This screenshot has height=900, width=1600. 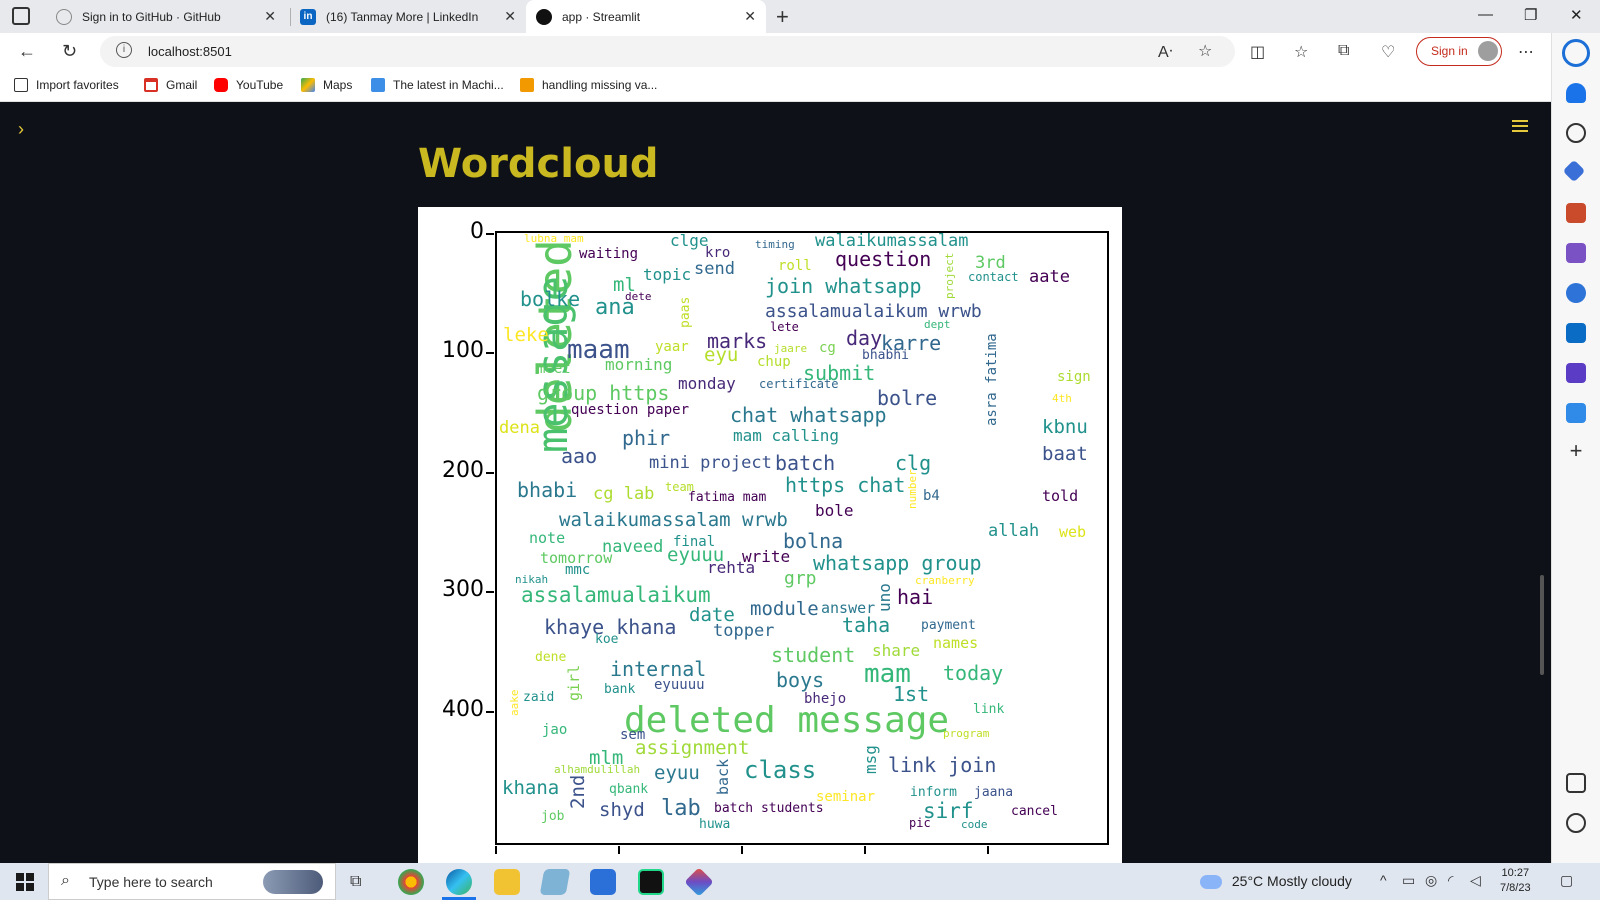 What do you see at coordinates (913, 463) in the screenshot?
I see `wordcloud-word: clg` at bounding box center [913, 463].